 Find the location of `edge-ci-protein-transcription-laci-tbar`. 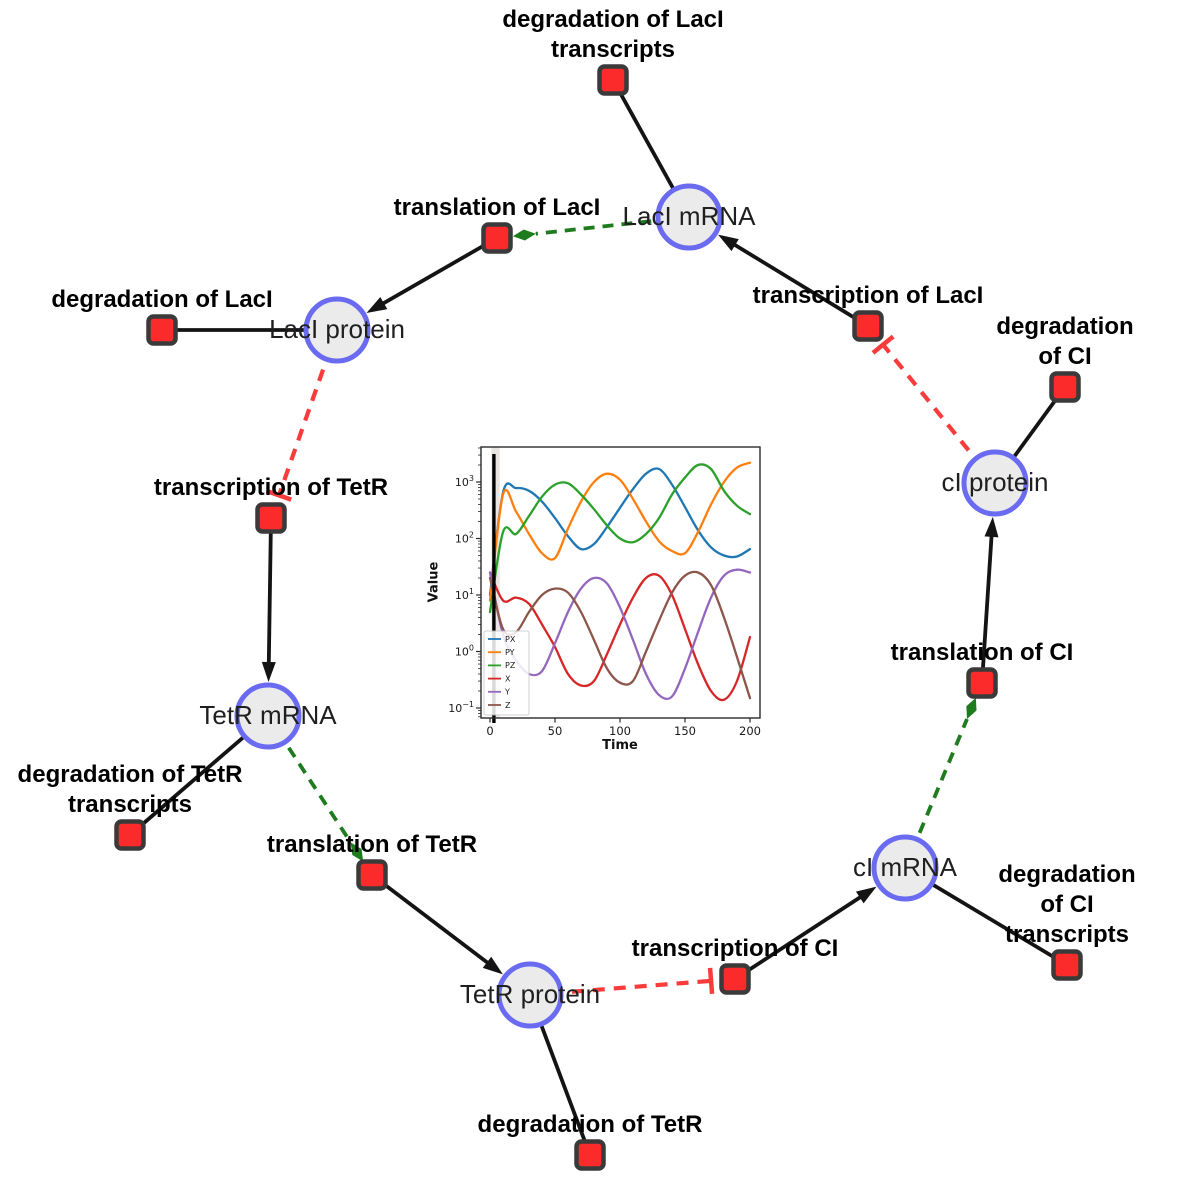

edge-ci-protein-transcription-laci-tbar is located at coordinates (883, 344).